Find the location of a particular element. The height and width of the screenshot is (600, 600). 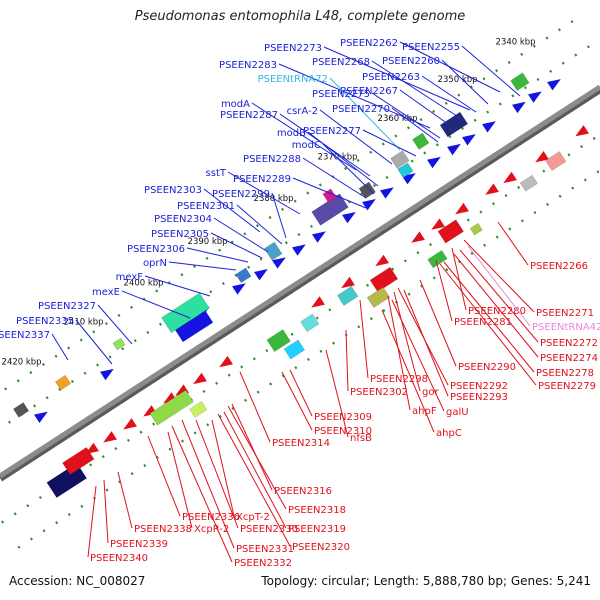

upper-gene-label-pseen2270: PSEEN2270 is located at coordinates (361, 109).